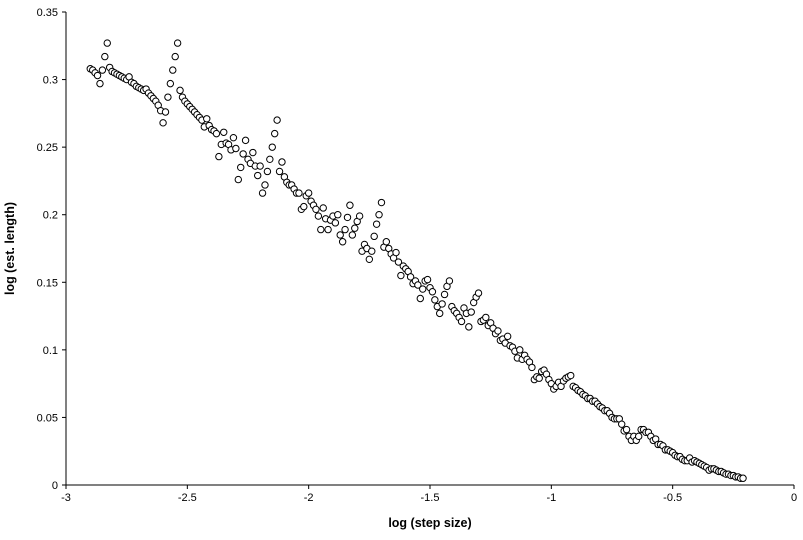  Describe the element at coordinates (794, 498) in the screenshot. I see `x-tick-label: 0` at that location.